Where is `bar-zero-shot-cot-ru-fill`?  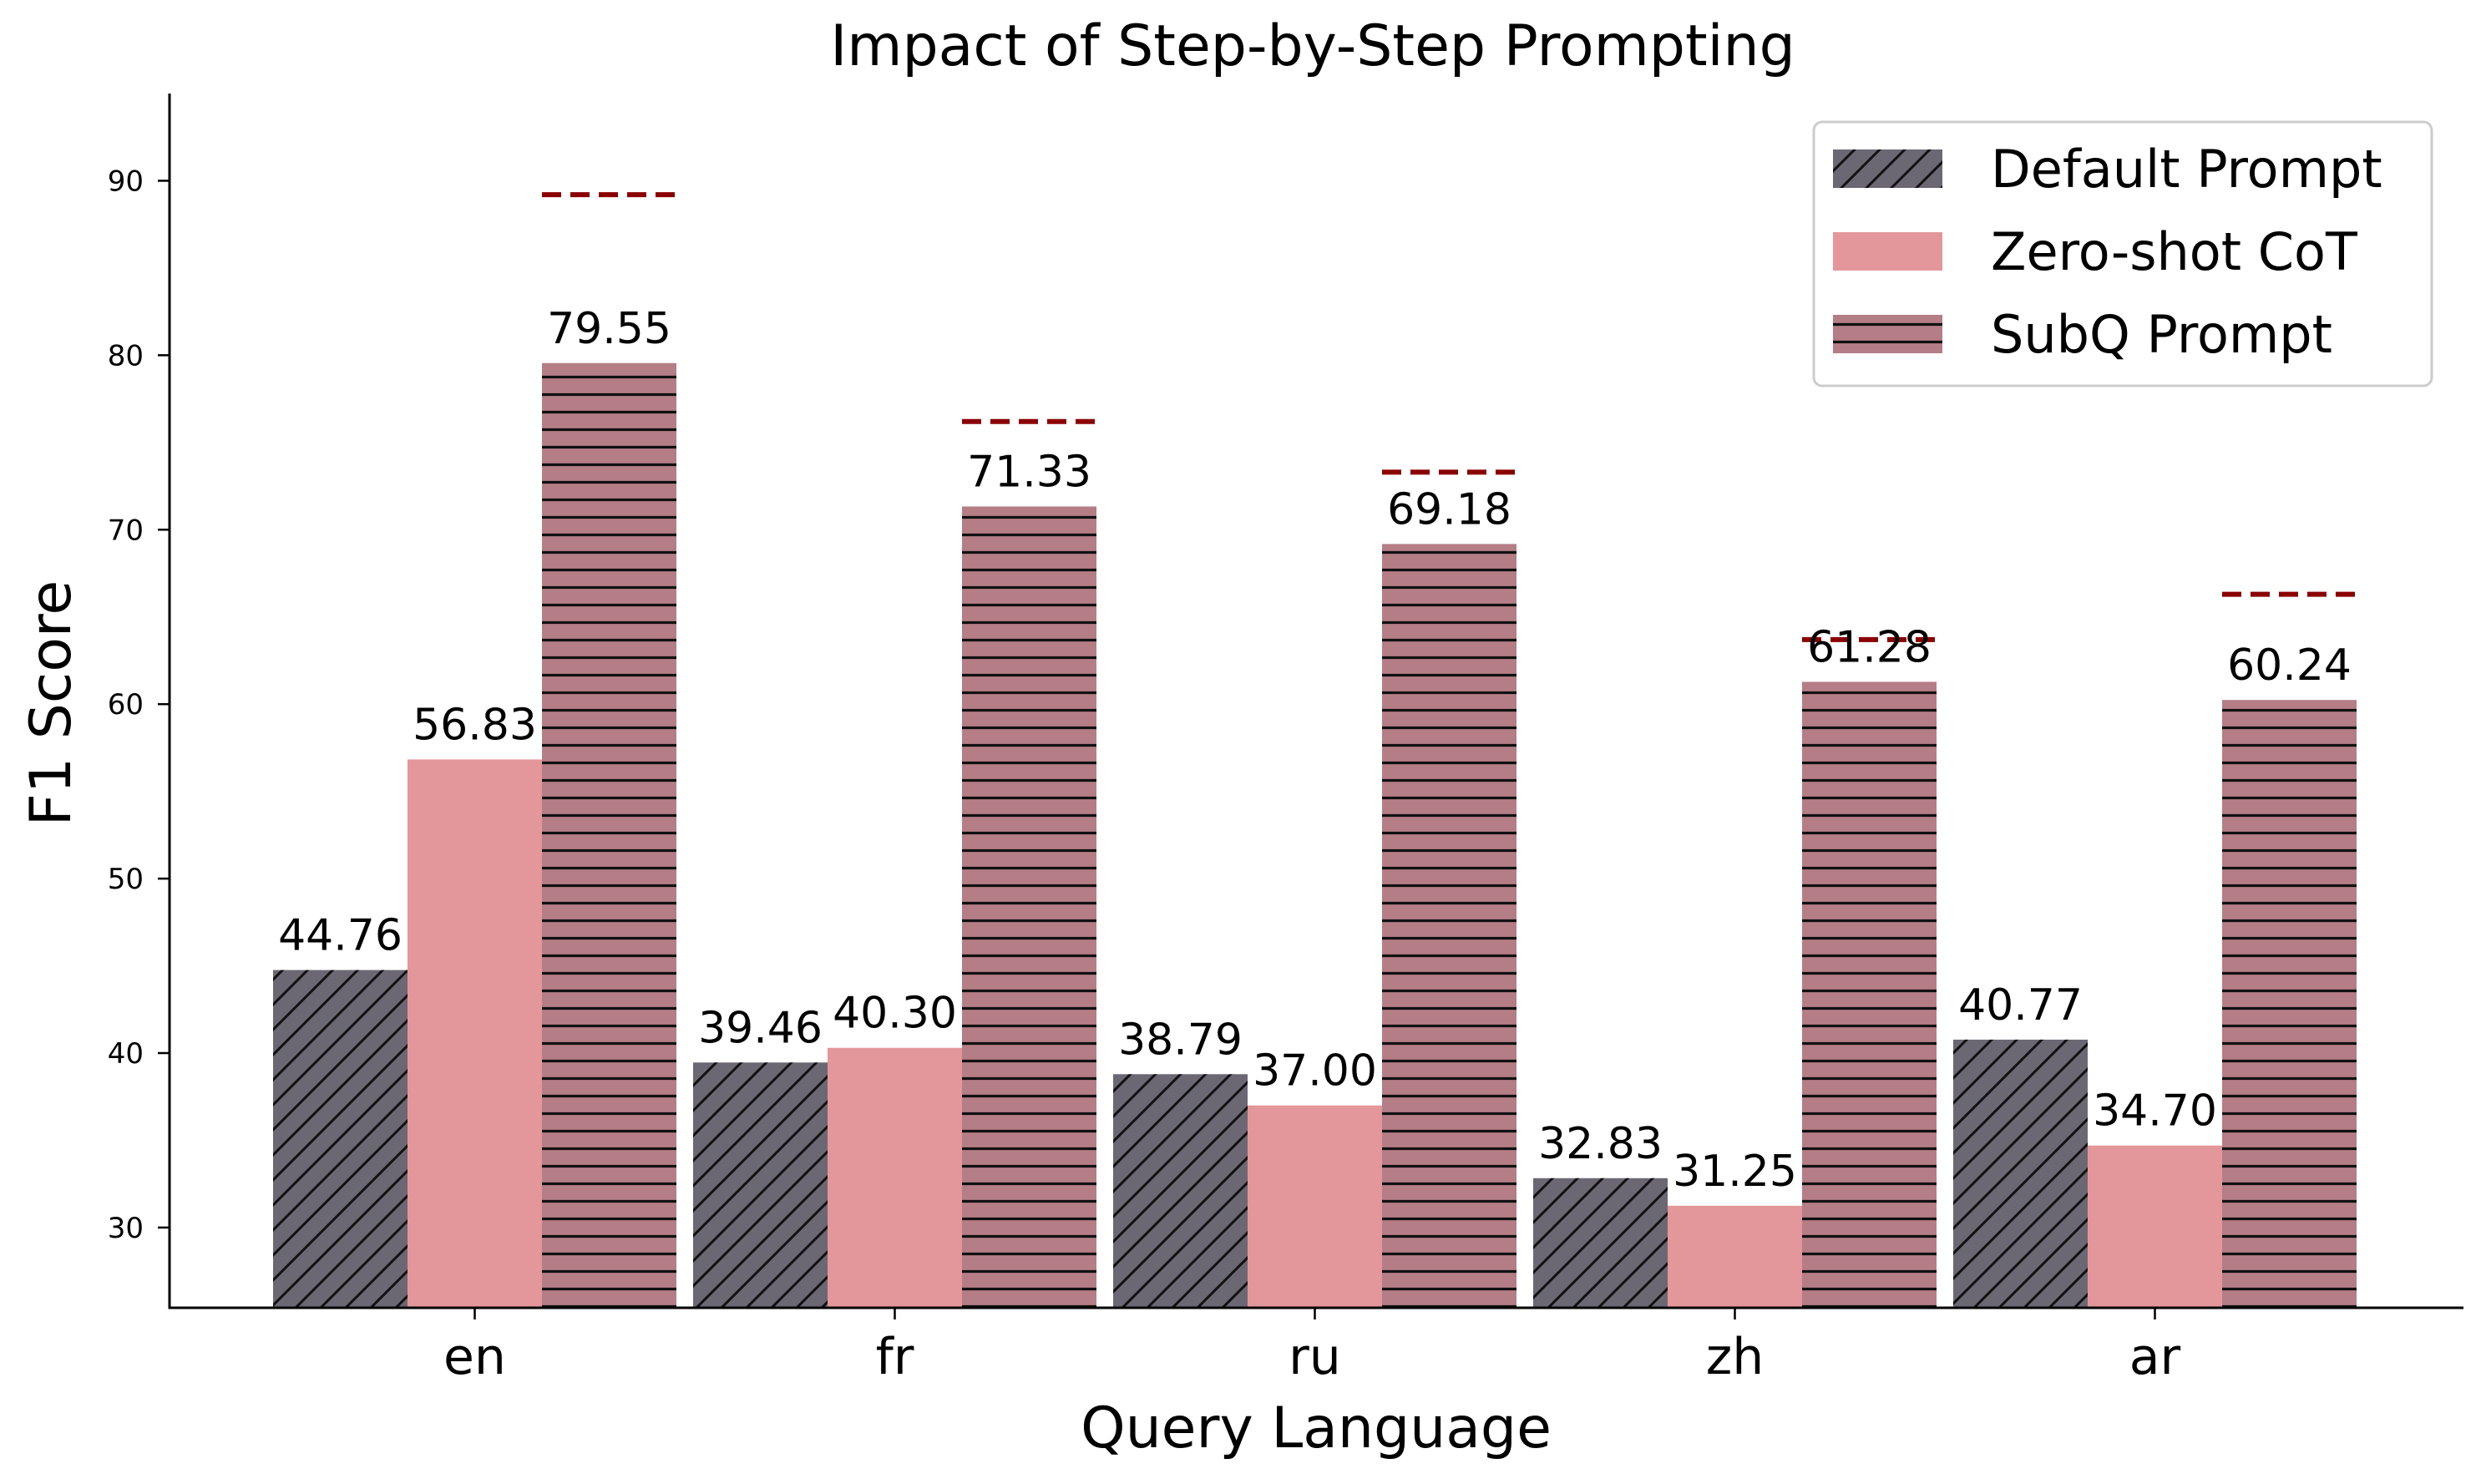
bar-zero-shot-cot-ru-fill is located at coordinates (1315, 1206).